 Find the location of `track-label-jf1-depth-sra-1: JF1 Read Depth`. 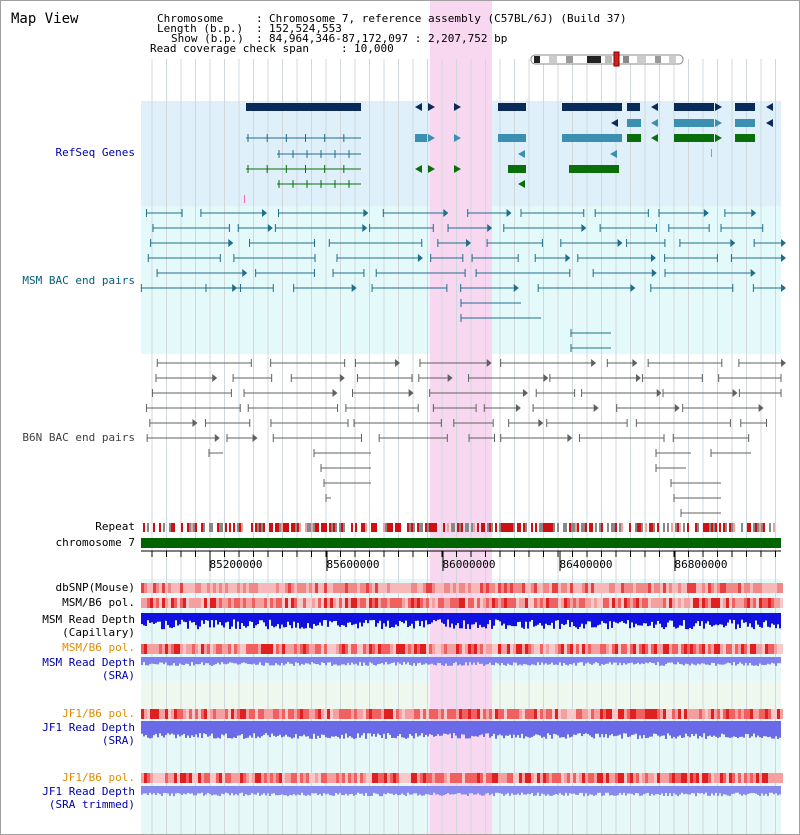

track-label-jf1-depth-sra-1: JF1 Read Depth is located at coordinates (88, 727).